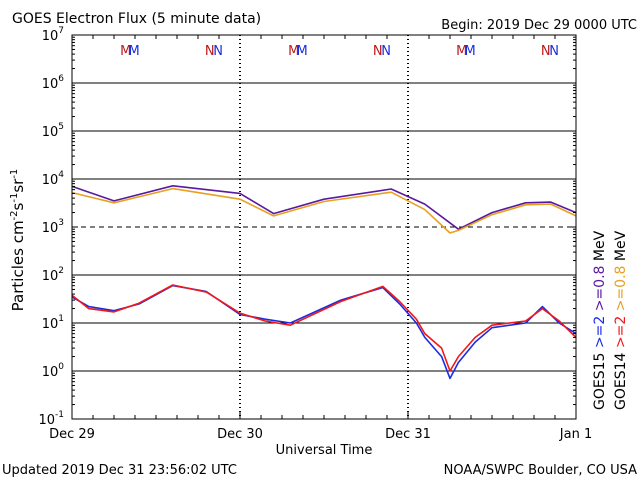 Image resolution: width=640 pixels, height=480 pixels. Describe the element at coordinates (61, 223) in the screenshot. I see `y-tick-exponent: 3` at that location.